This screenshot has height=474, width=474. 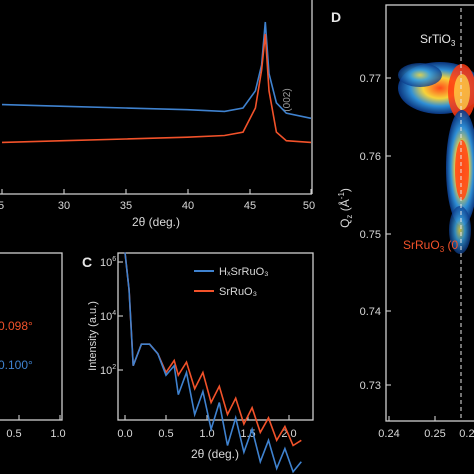 I want to click on panel-b-frame, so click(x=31, y=336).